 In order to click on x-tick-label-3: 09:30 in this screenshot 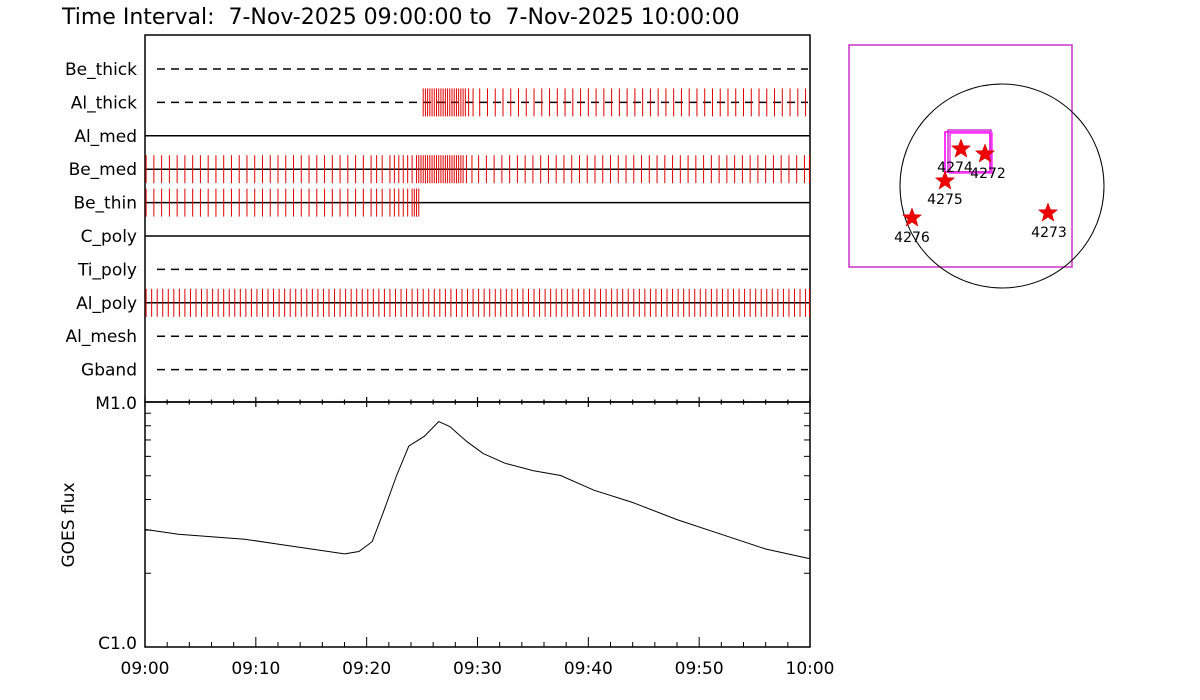, I will do `click(477, 669)`.